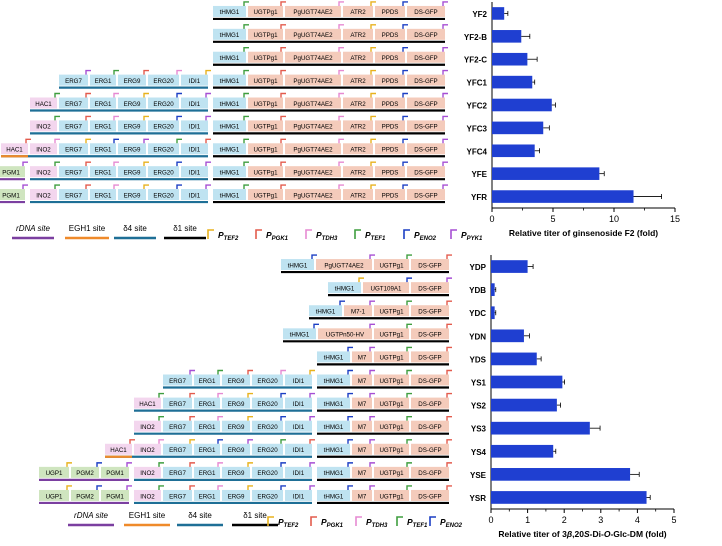  I want to click on strain-label: YFE, so click(479, 174).